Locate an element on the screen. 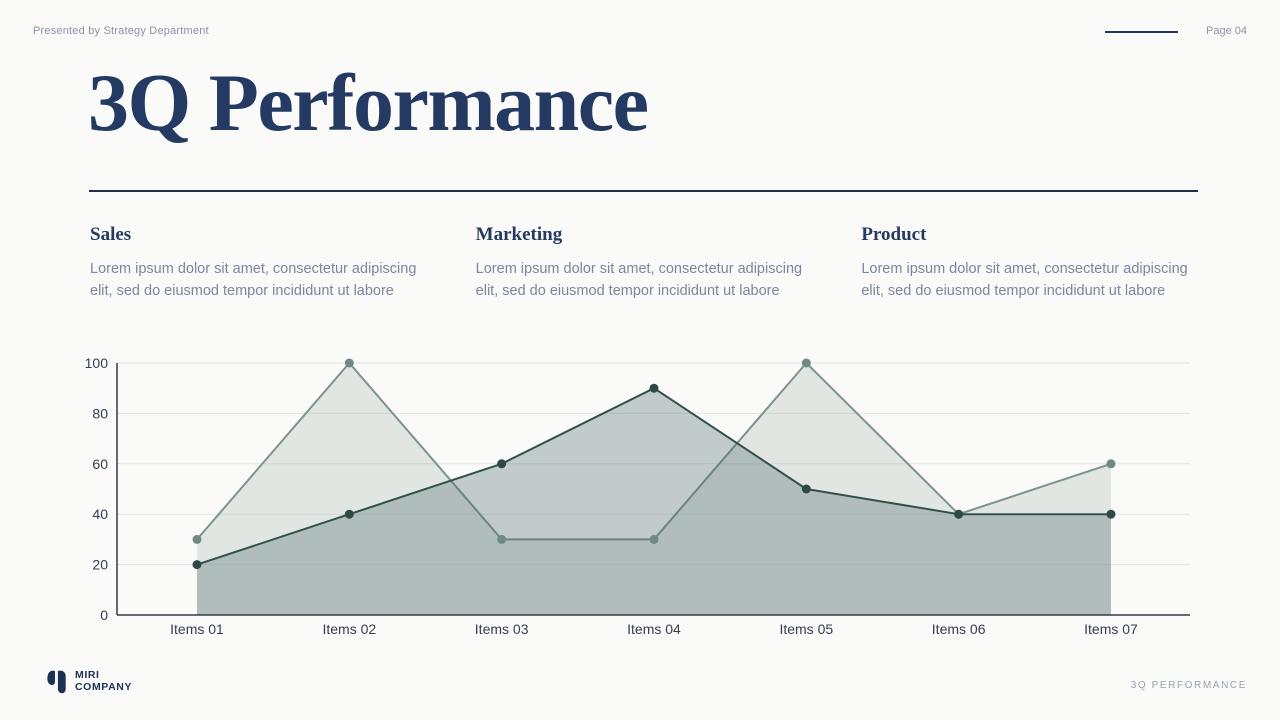 The image size is (1280, 720). x-tick-label: Items 07 is located at coordinates (1111, 629).